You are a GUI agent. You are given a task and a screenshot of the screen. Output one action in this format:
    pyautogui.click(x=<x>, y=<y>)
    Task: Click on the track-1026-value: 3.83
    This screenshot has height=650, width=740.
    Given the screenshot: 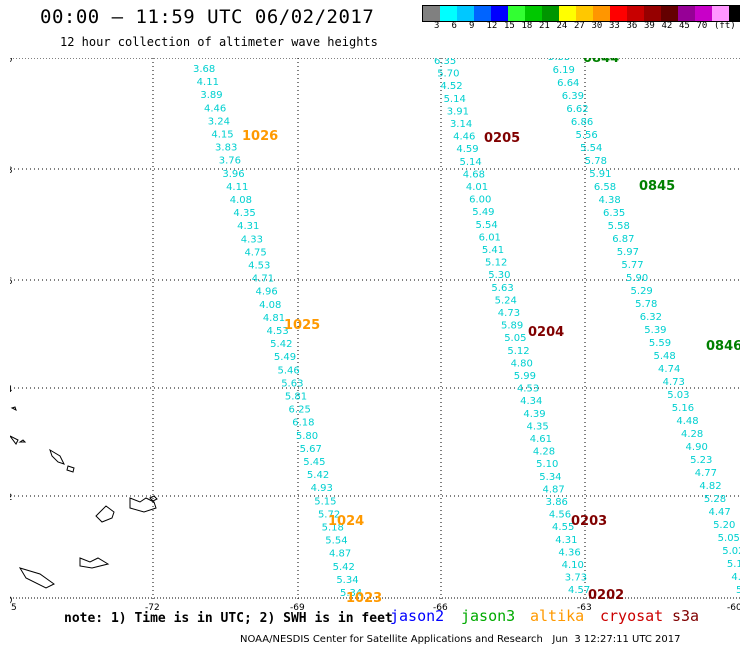 What is the action you would take?
    pyautogui.click(x=226, y=148)
    